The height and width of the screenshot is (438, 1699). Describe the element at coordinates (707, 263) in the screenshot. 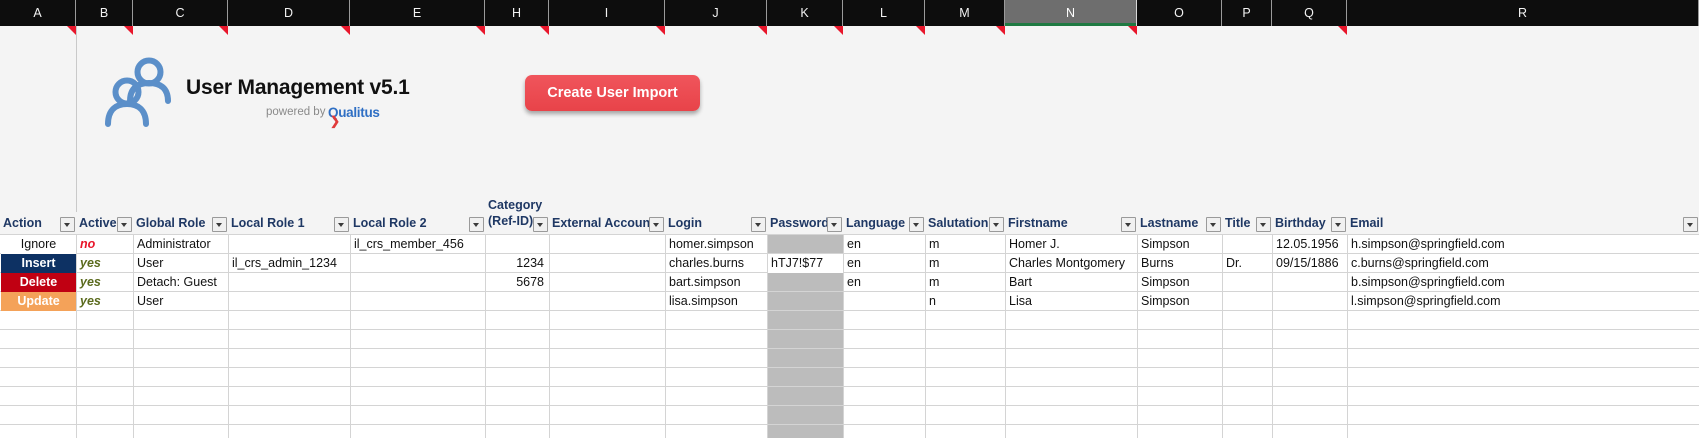

I see `cell-login: charles.burns` at that location.